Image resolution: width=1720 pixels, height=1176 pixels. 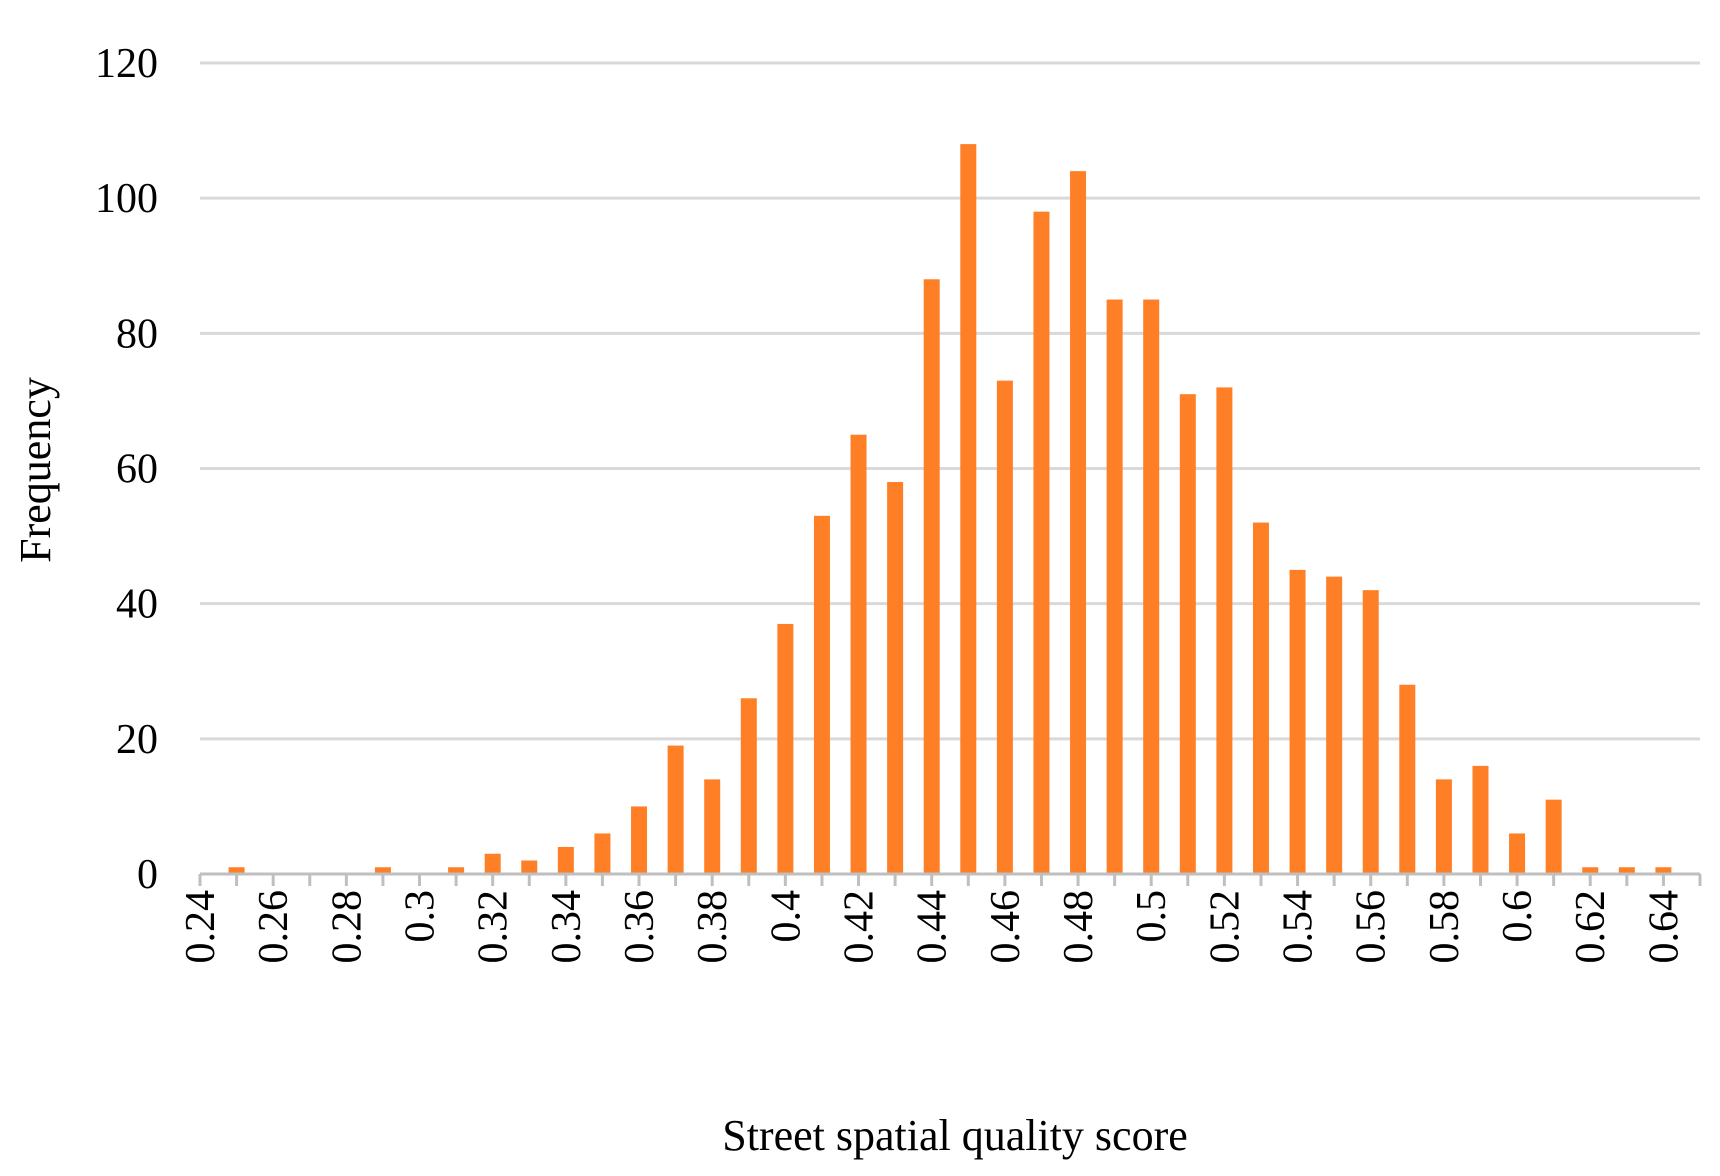 I want to click on y-tick-label: 20, so click(x=137, y=740).